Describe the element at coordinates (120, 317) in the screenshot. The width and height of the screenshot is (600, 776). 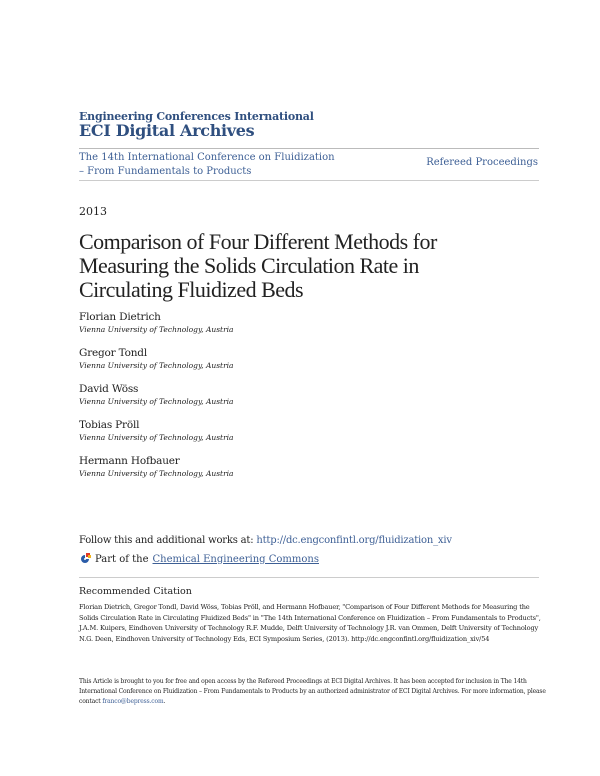
I see `author-name: Florian Dietrich` at that location.